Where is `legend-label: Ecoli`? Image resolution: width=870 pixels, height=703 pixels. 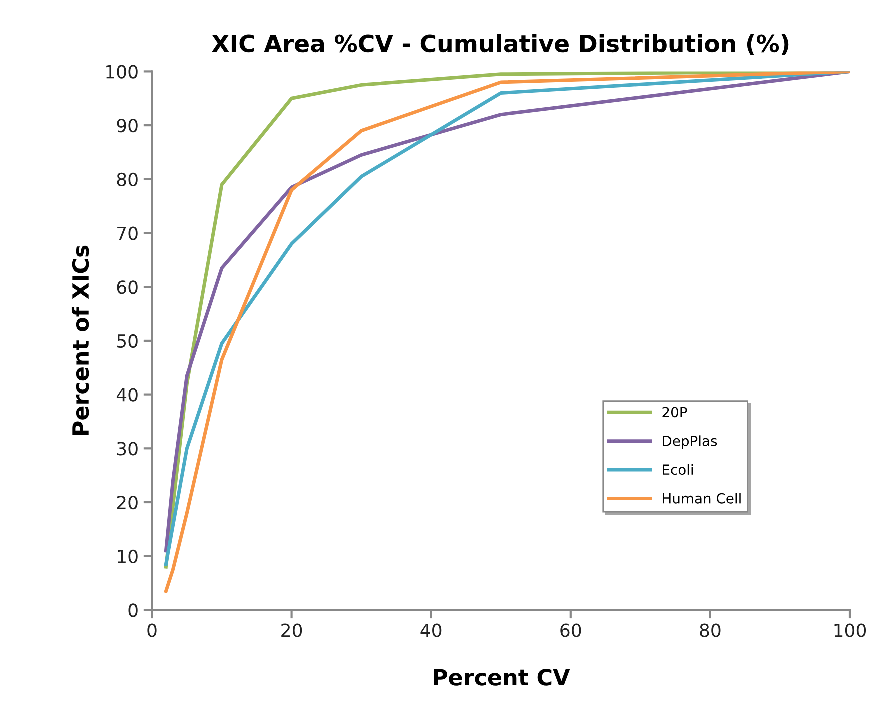 legend-label: Ecoli is located at coordinates (678, 470).